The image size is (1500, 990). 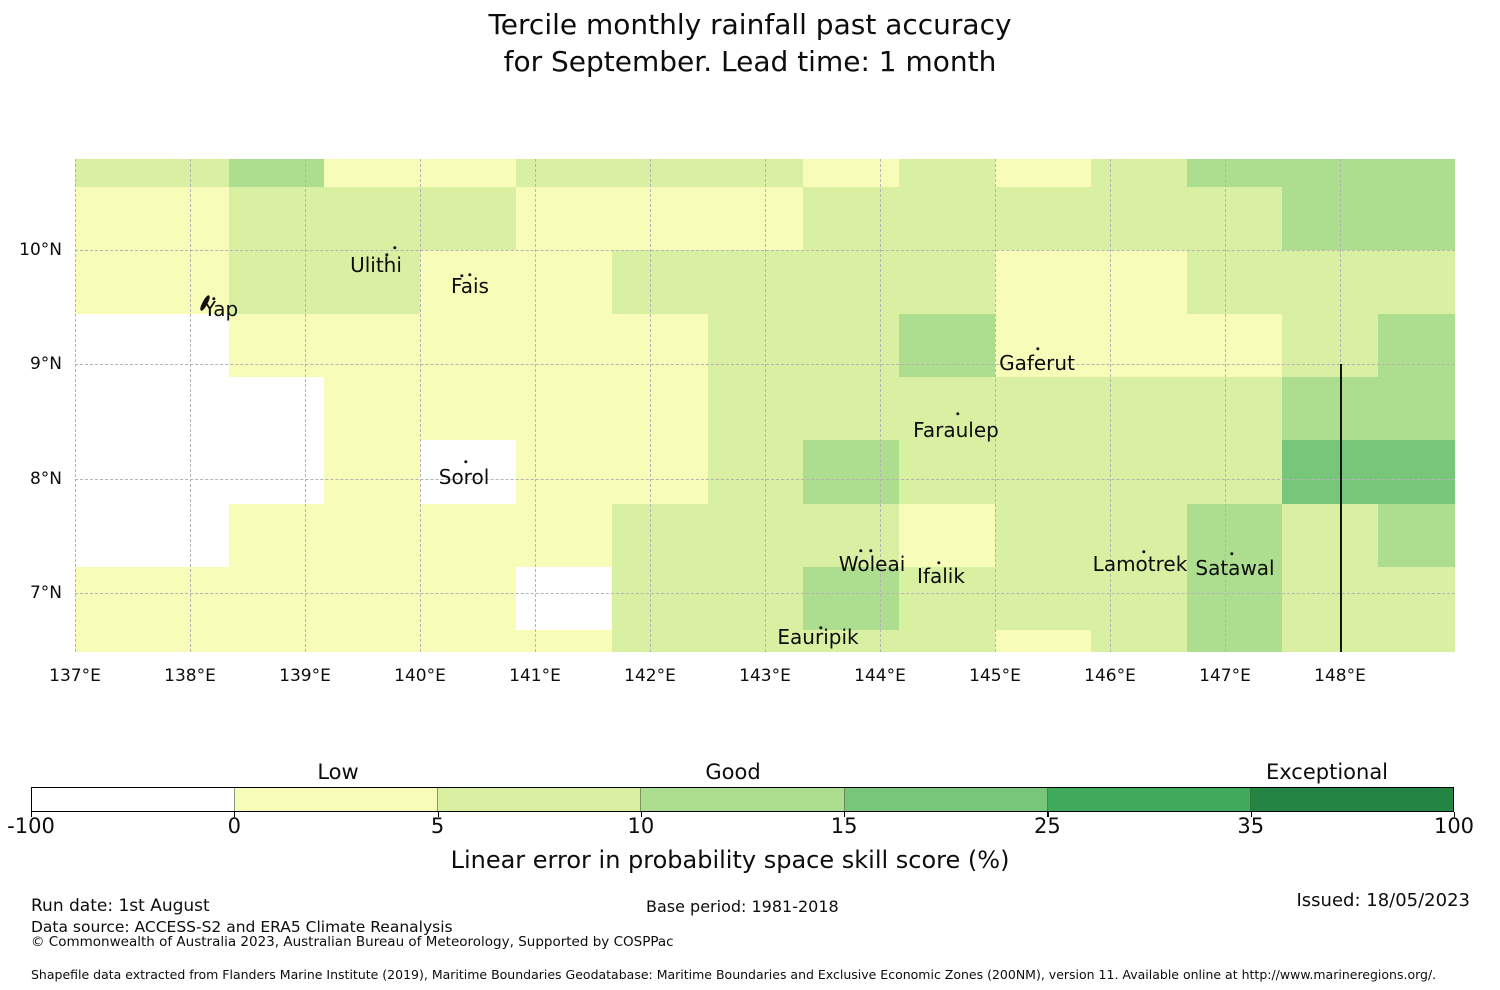 I want to click on footer-issued: Issued: 18/05/2023, so click(x=1383, y=900).